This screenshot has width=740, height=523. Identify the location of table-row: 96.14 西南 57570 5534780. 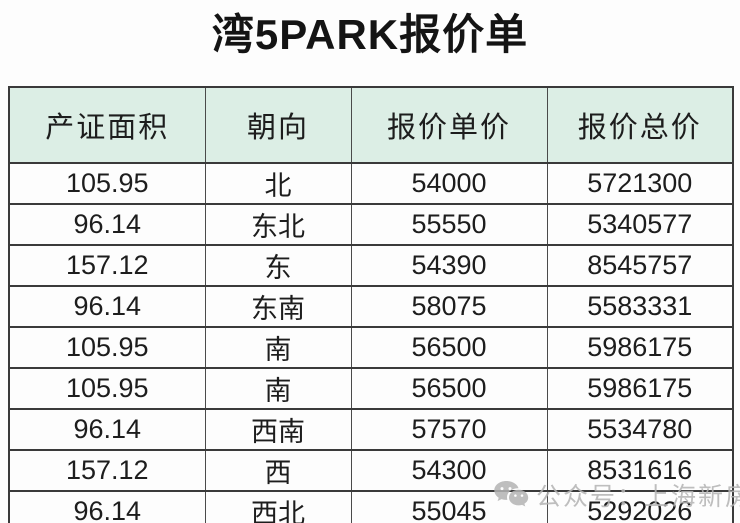
(371, 429).